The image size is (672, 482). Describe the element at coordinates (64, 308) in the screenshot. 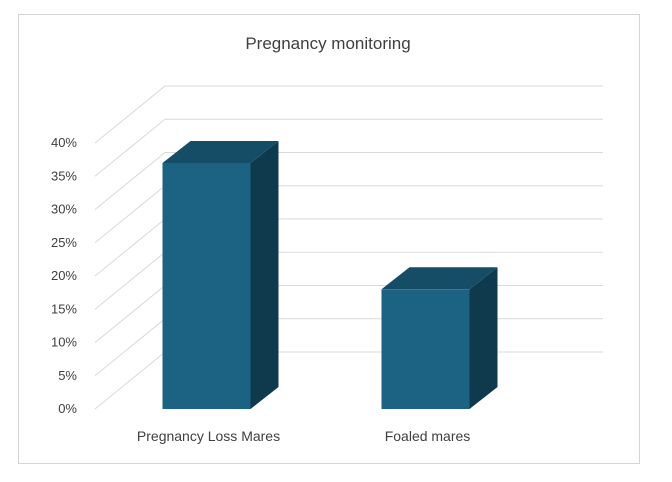

I see `y-tick-label: 15%` at that location.